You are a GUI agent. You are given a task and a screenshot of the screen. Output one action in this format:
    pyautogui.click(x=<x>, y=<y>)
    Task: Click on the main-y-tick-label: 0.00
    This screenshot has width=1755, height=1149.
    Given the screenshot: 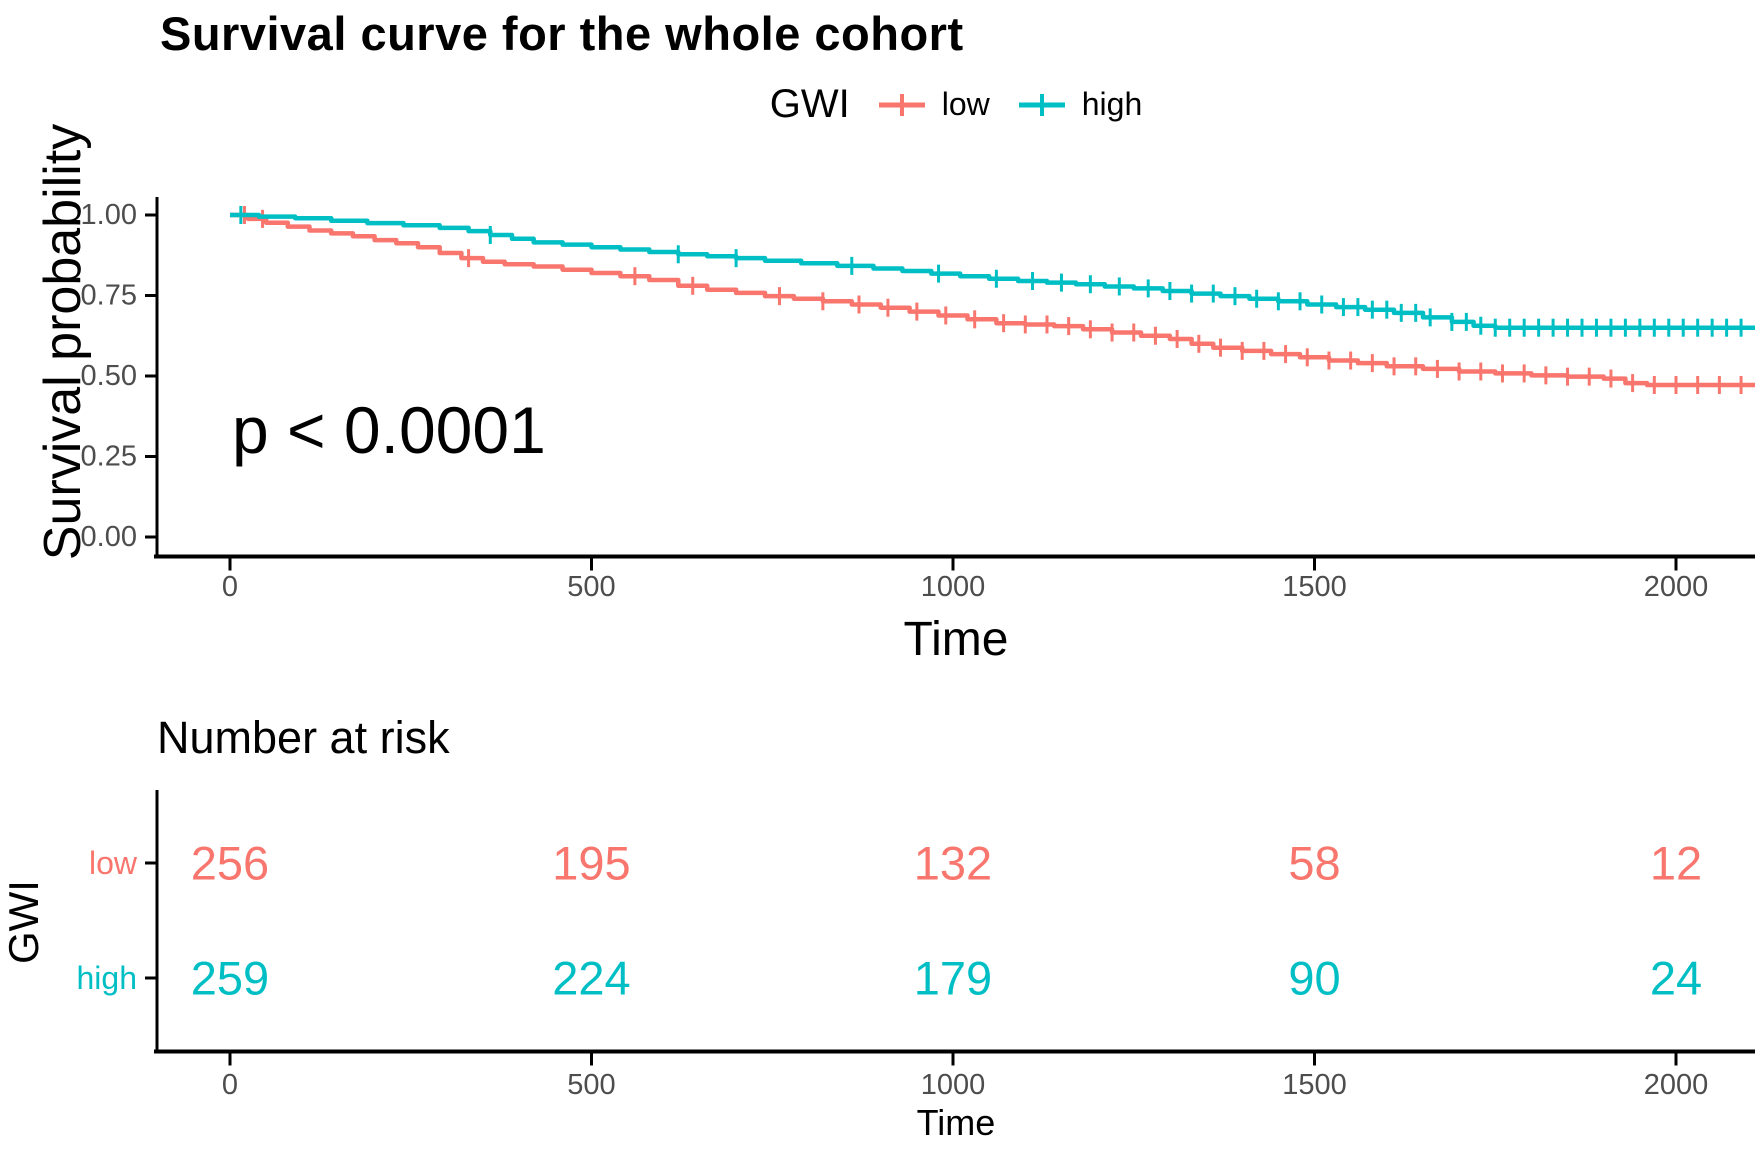 What is the action you would take?
    pyautogui.click(x=109, y=537)
    